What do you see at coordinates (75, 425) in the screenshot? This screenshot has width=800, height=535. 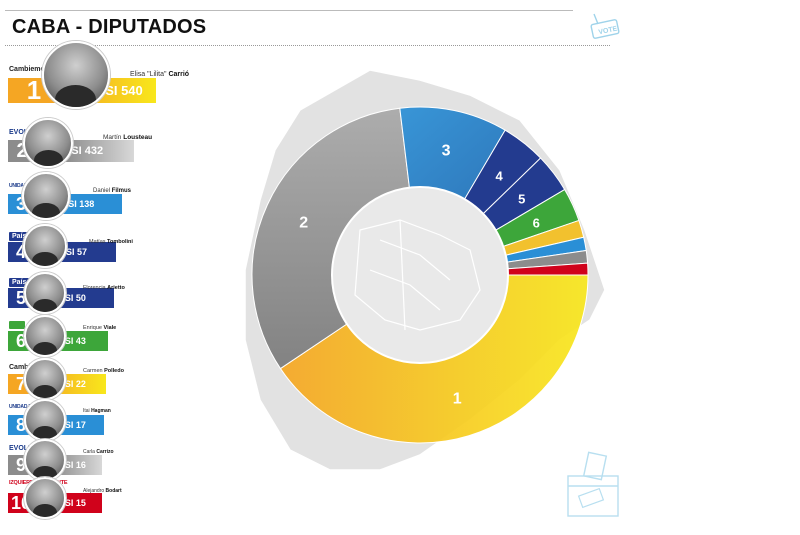 I see `votes-label: SI 17` at bounding box center [75, 425].